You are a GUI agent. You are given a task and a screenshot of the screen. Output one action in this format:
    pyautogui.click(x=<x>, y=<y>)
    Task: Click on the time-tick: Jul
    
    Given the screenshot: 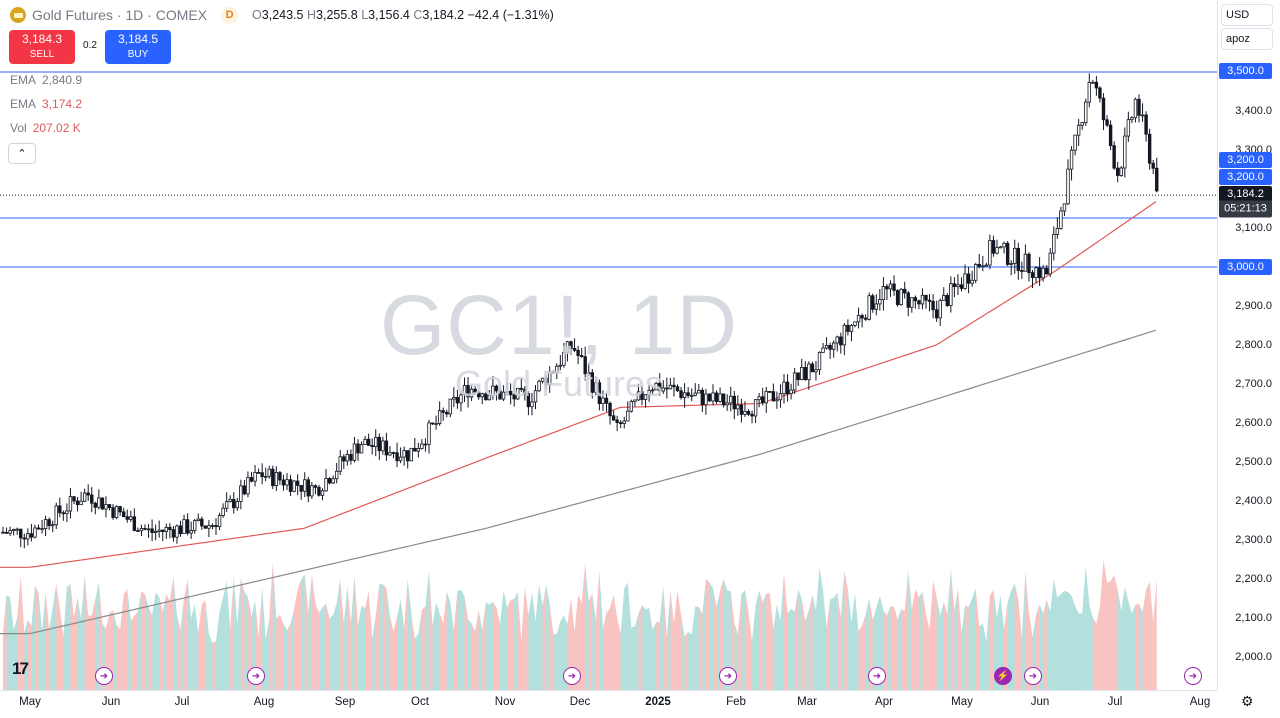 What is the action you would take?
    pyautogui.click(x=1115, y=702)
    